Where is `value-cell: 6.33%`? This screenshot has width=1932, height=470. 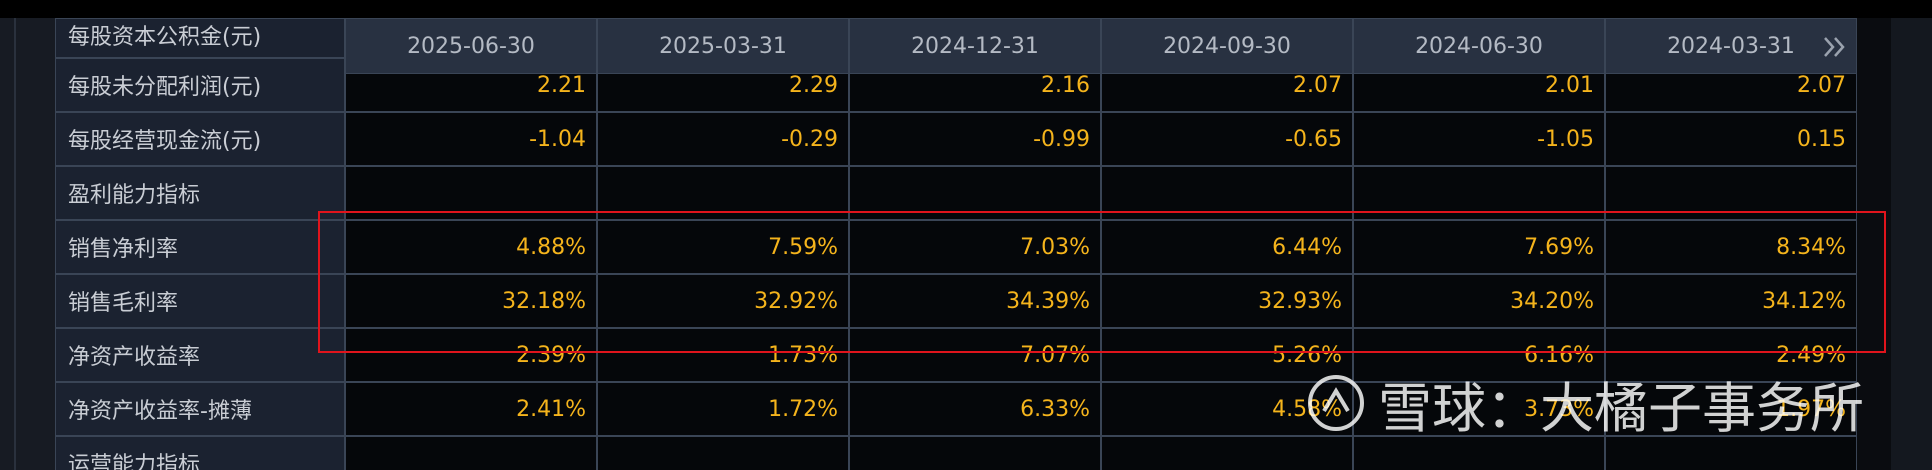 value-cell: 6.33% is located at coordinates (975, 409).